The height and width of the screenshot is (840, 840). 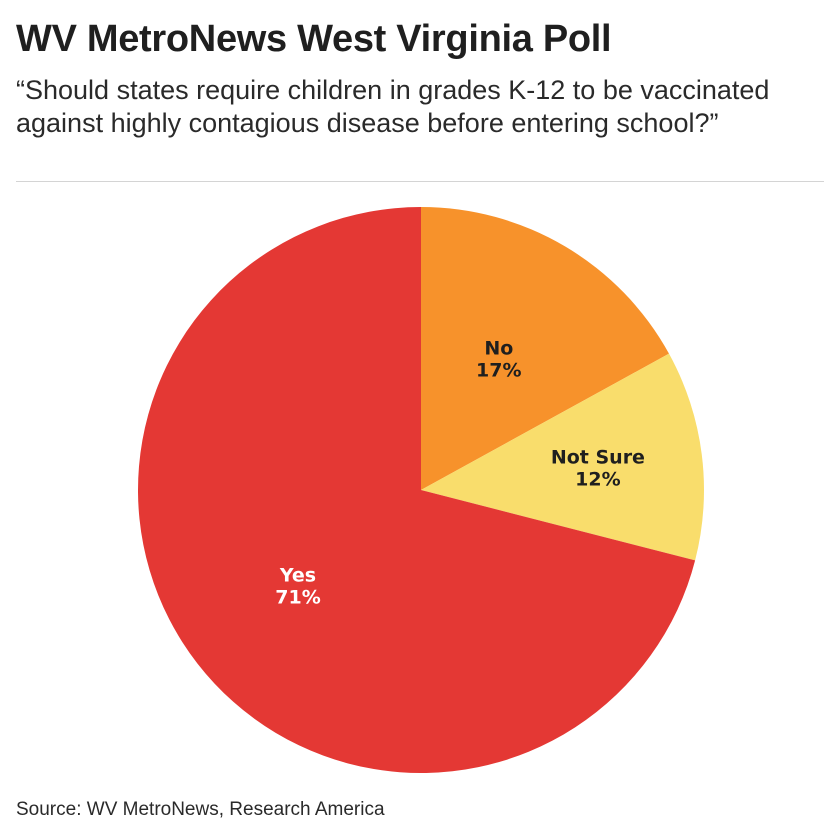 I want to click on pie-slice-no, so click(x=545, y=348).